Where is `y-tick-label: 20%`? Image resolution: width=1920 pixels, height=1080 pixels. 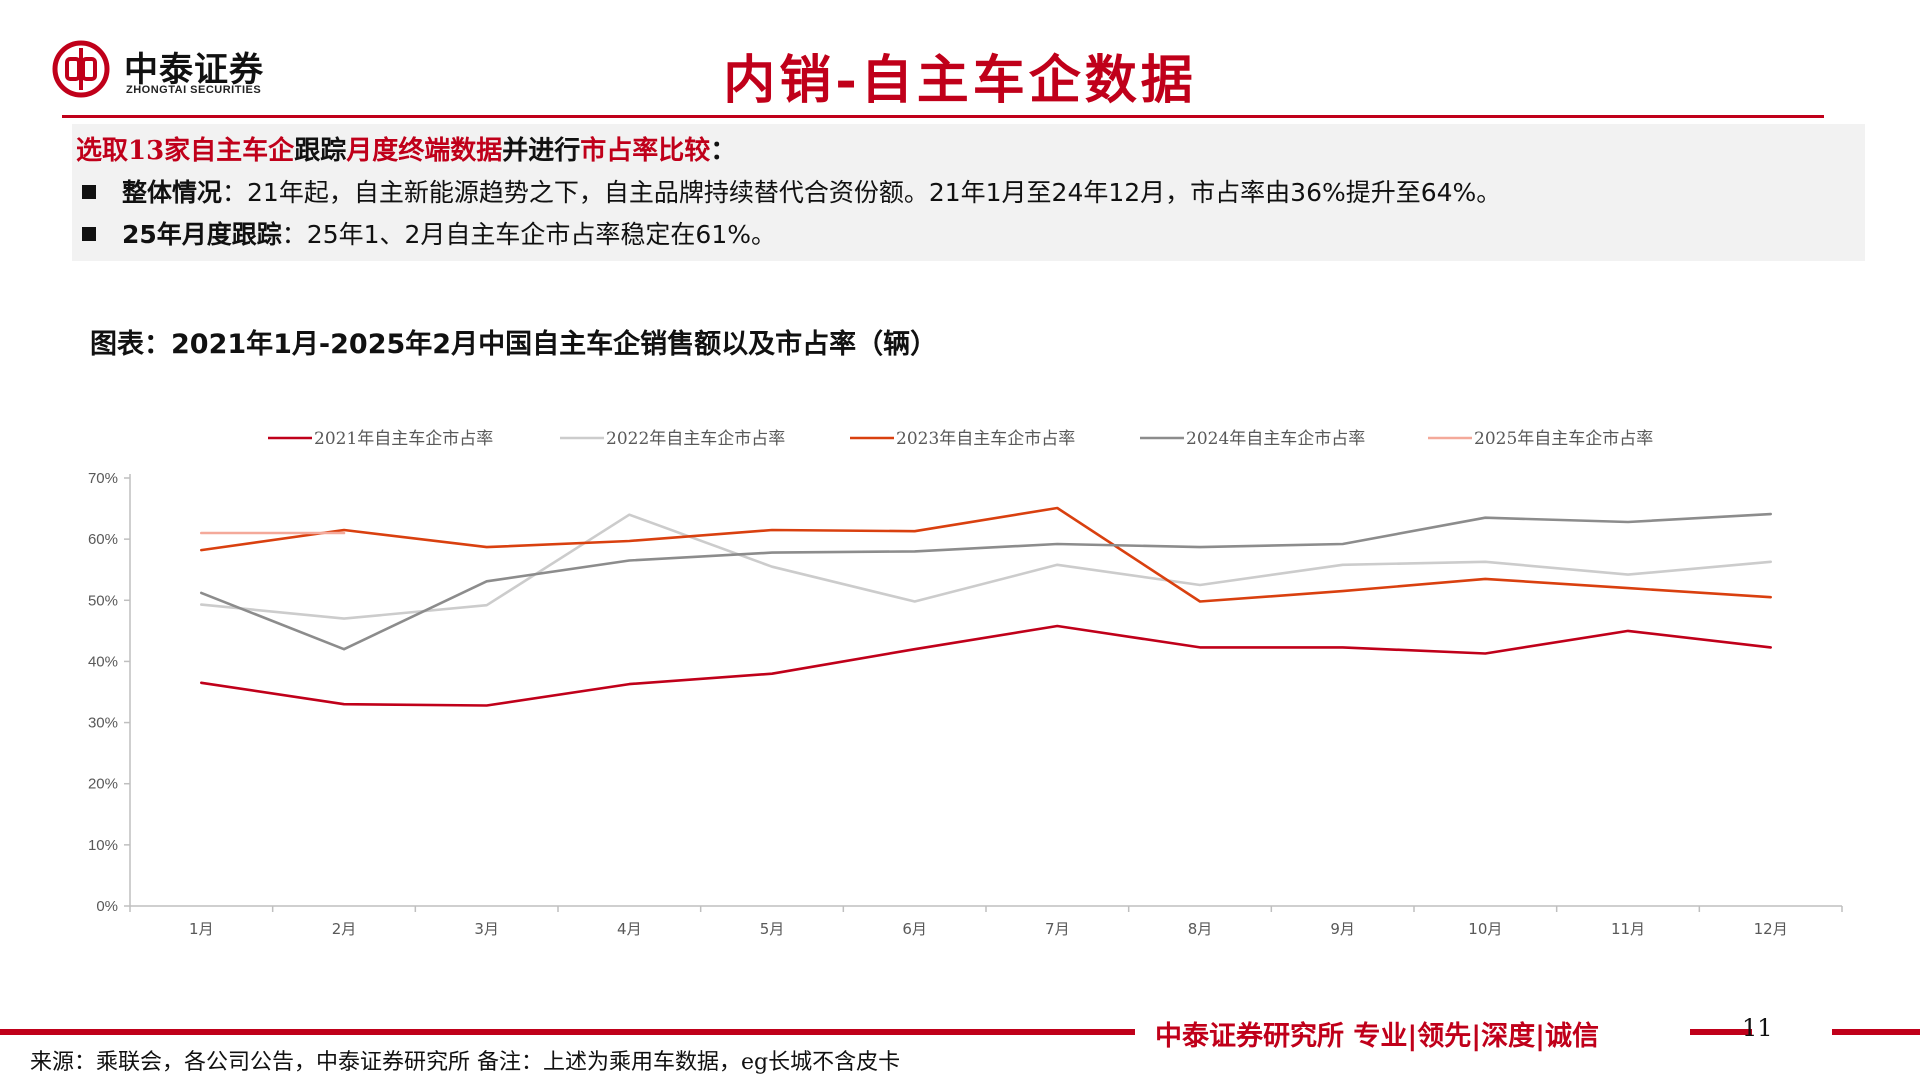
y-tick-label: 20% is located at coordinates (103, 784).